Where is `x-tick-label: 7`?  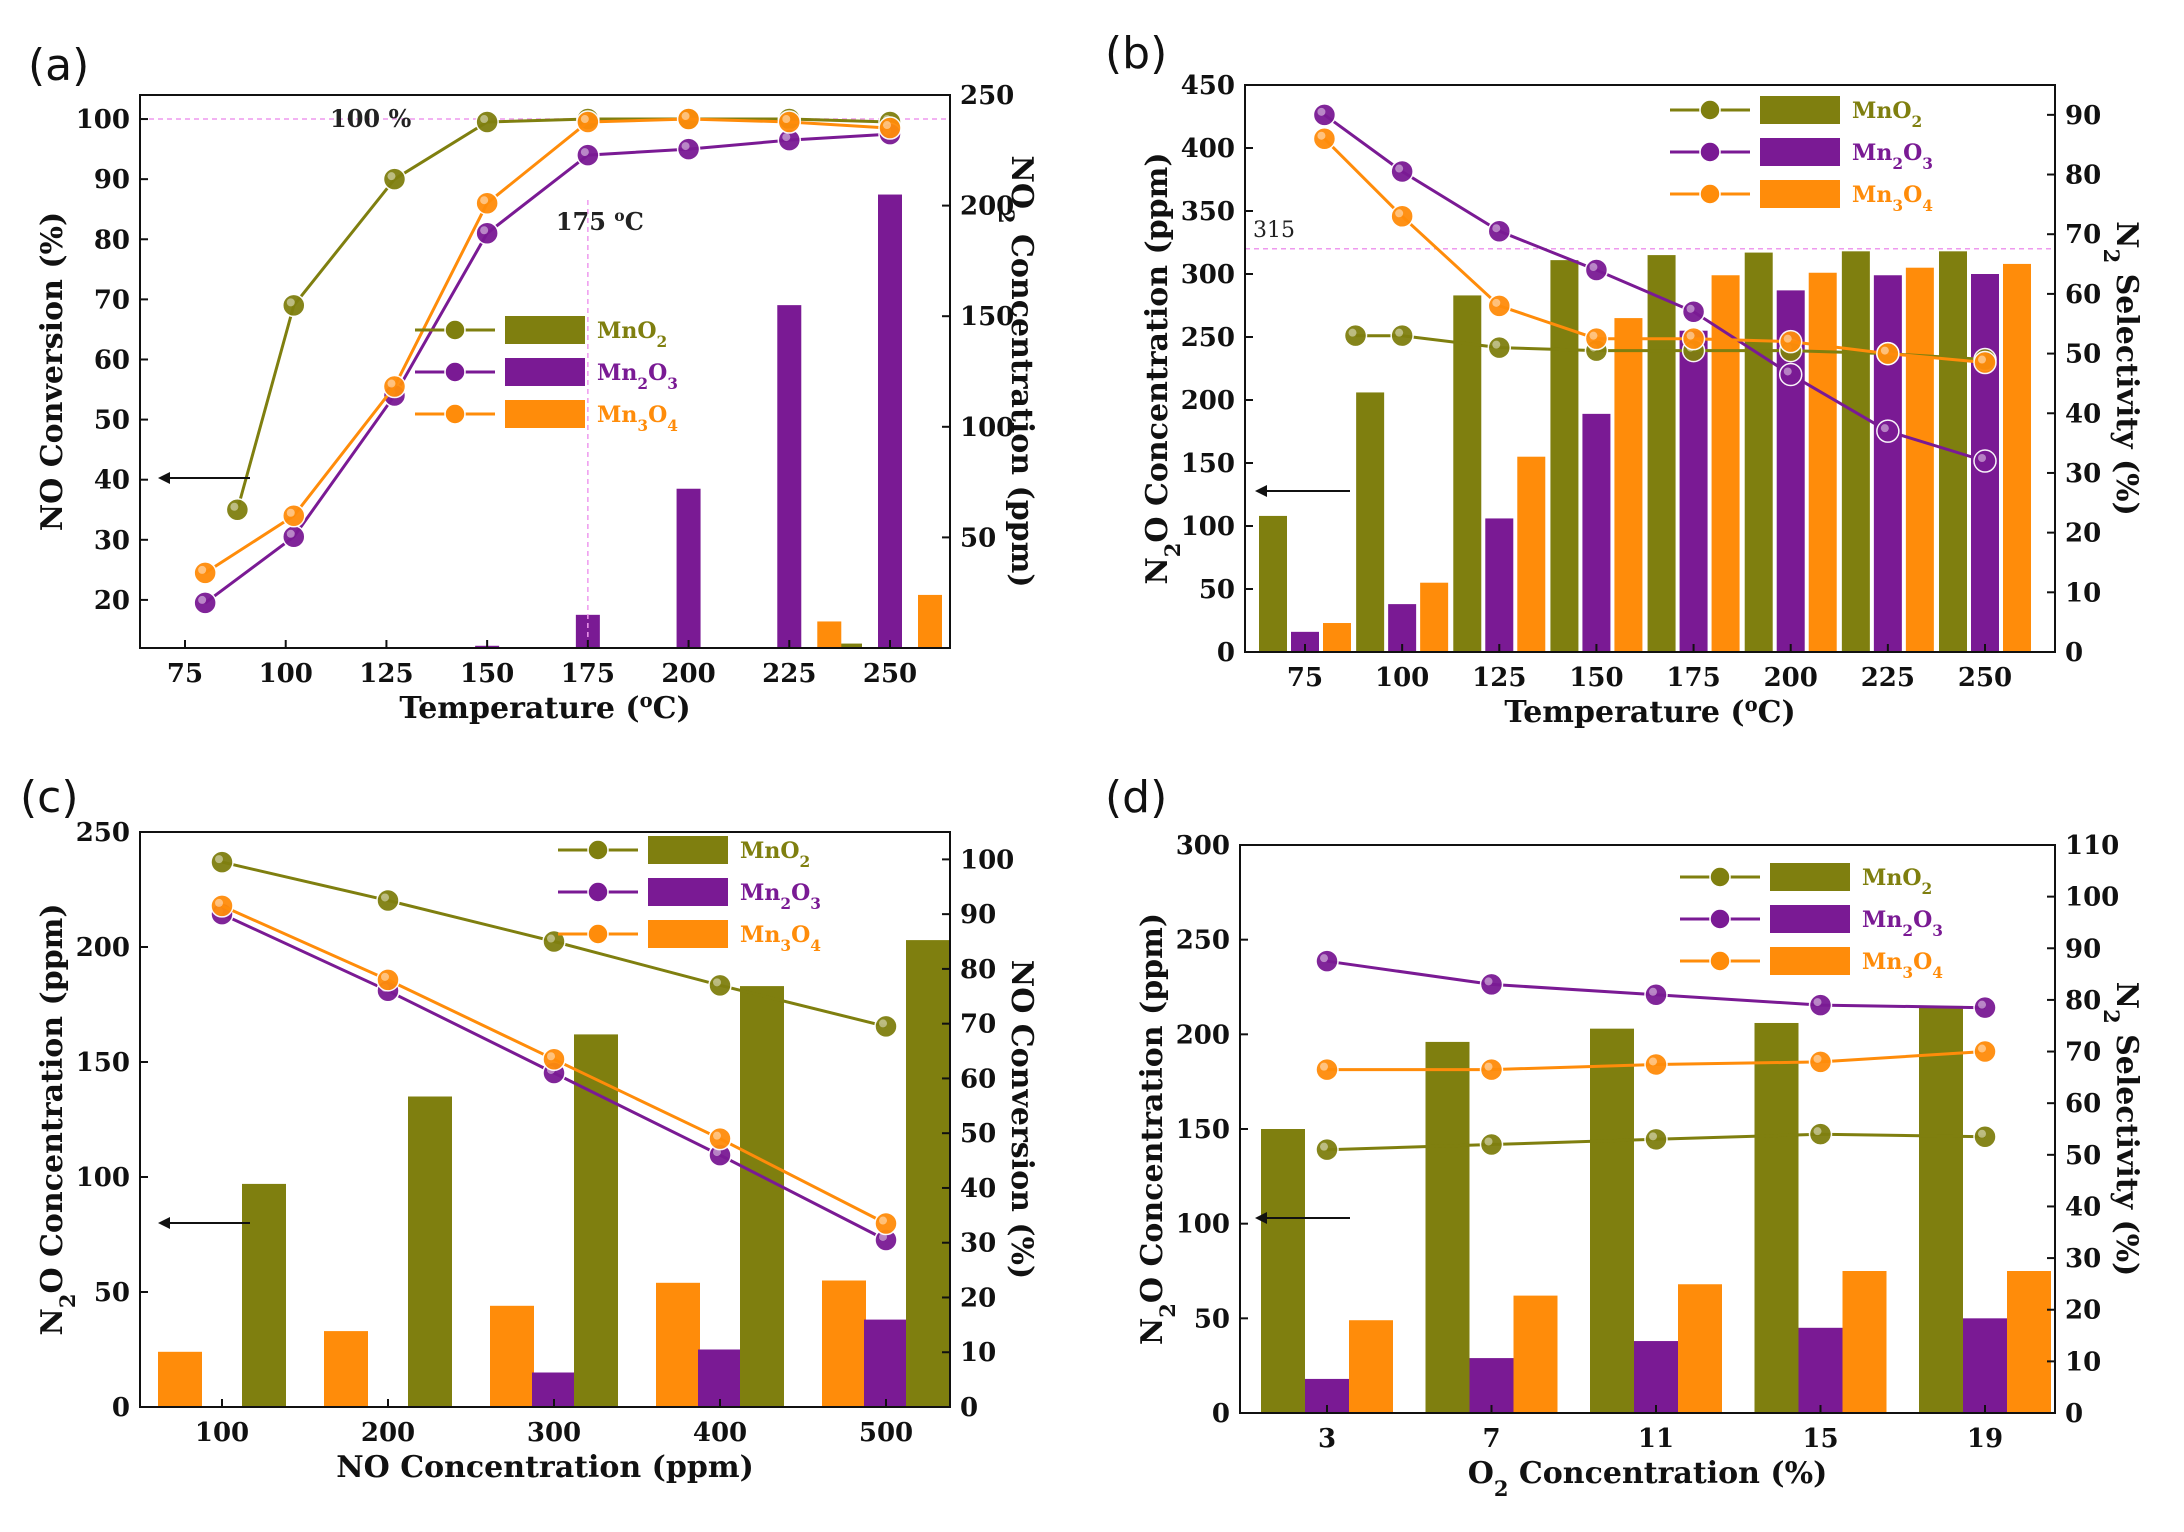
x-tick-label: 7 is located at coordinates (1491, 1439).